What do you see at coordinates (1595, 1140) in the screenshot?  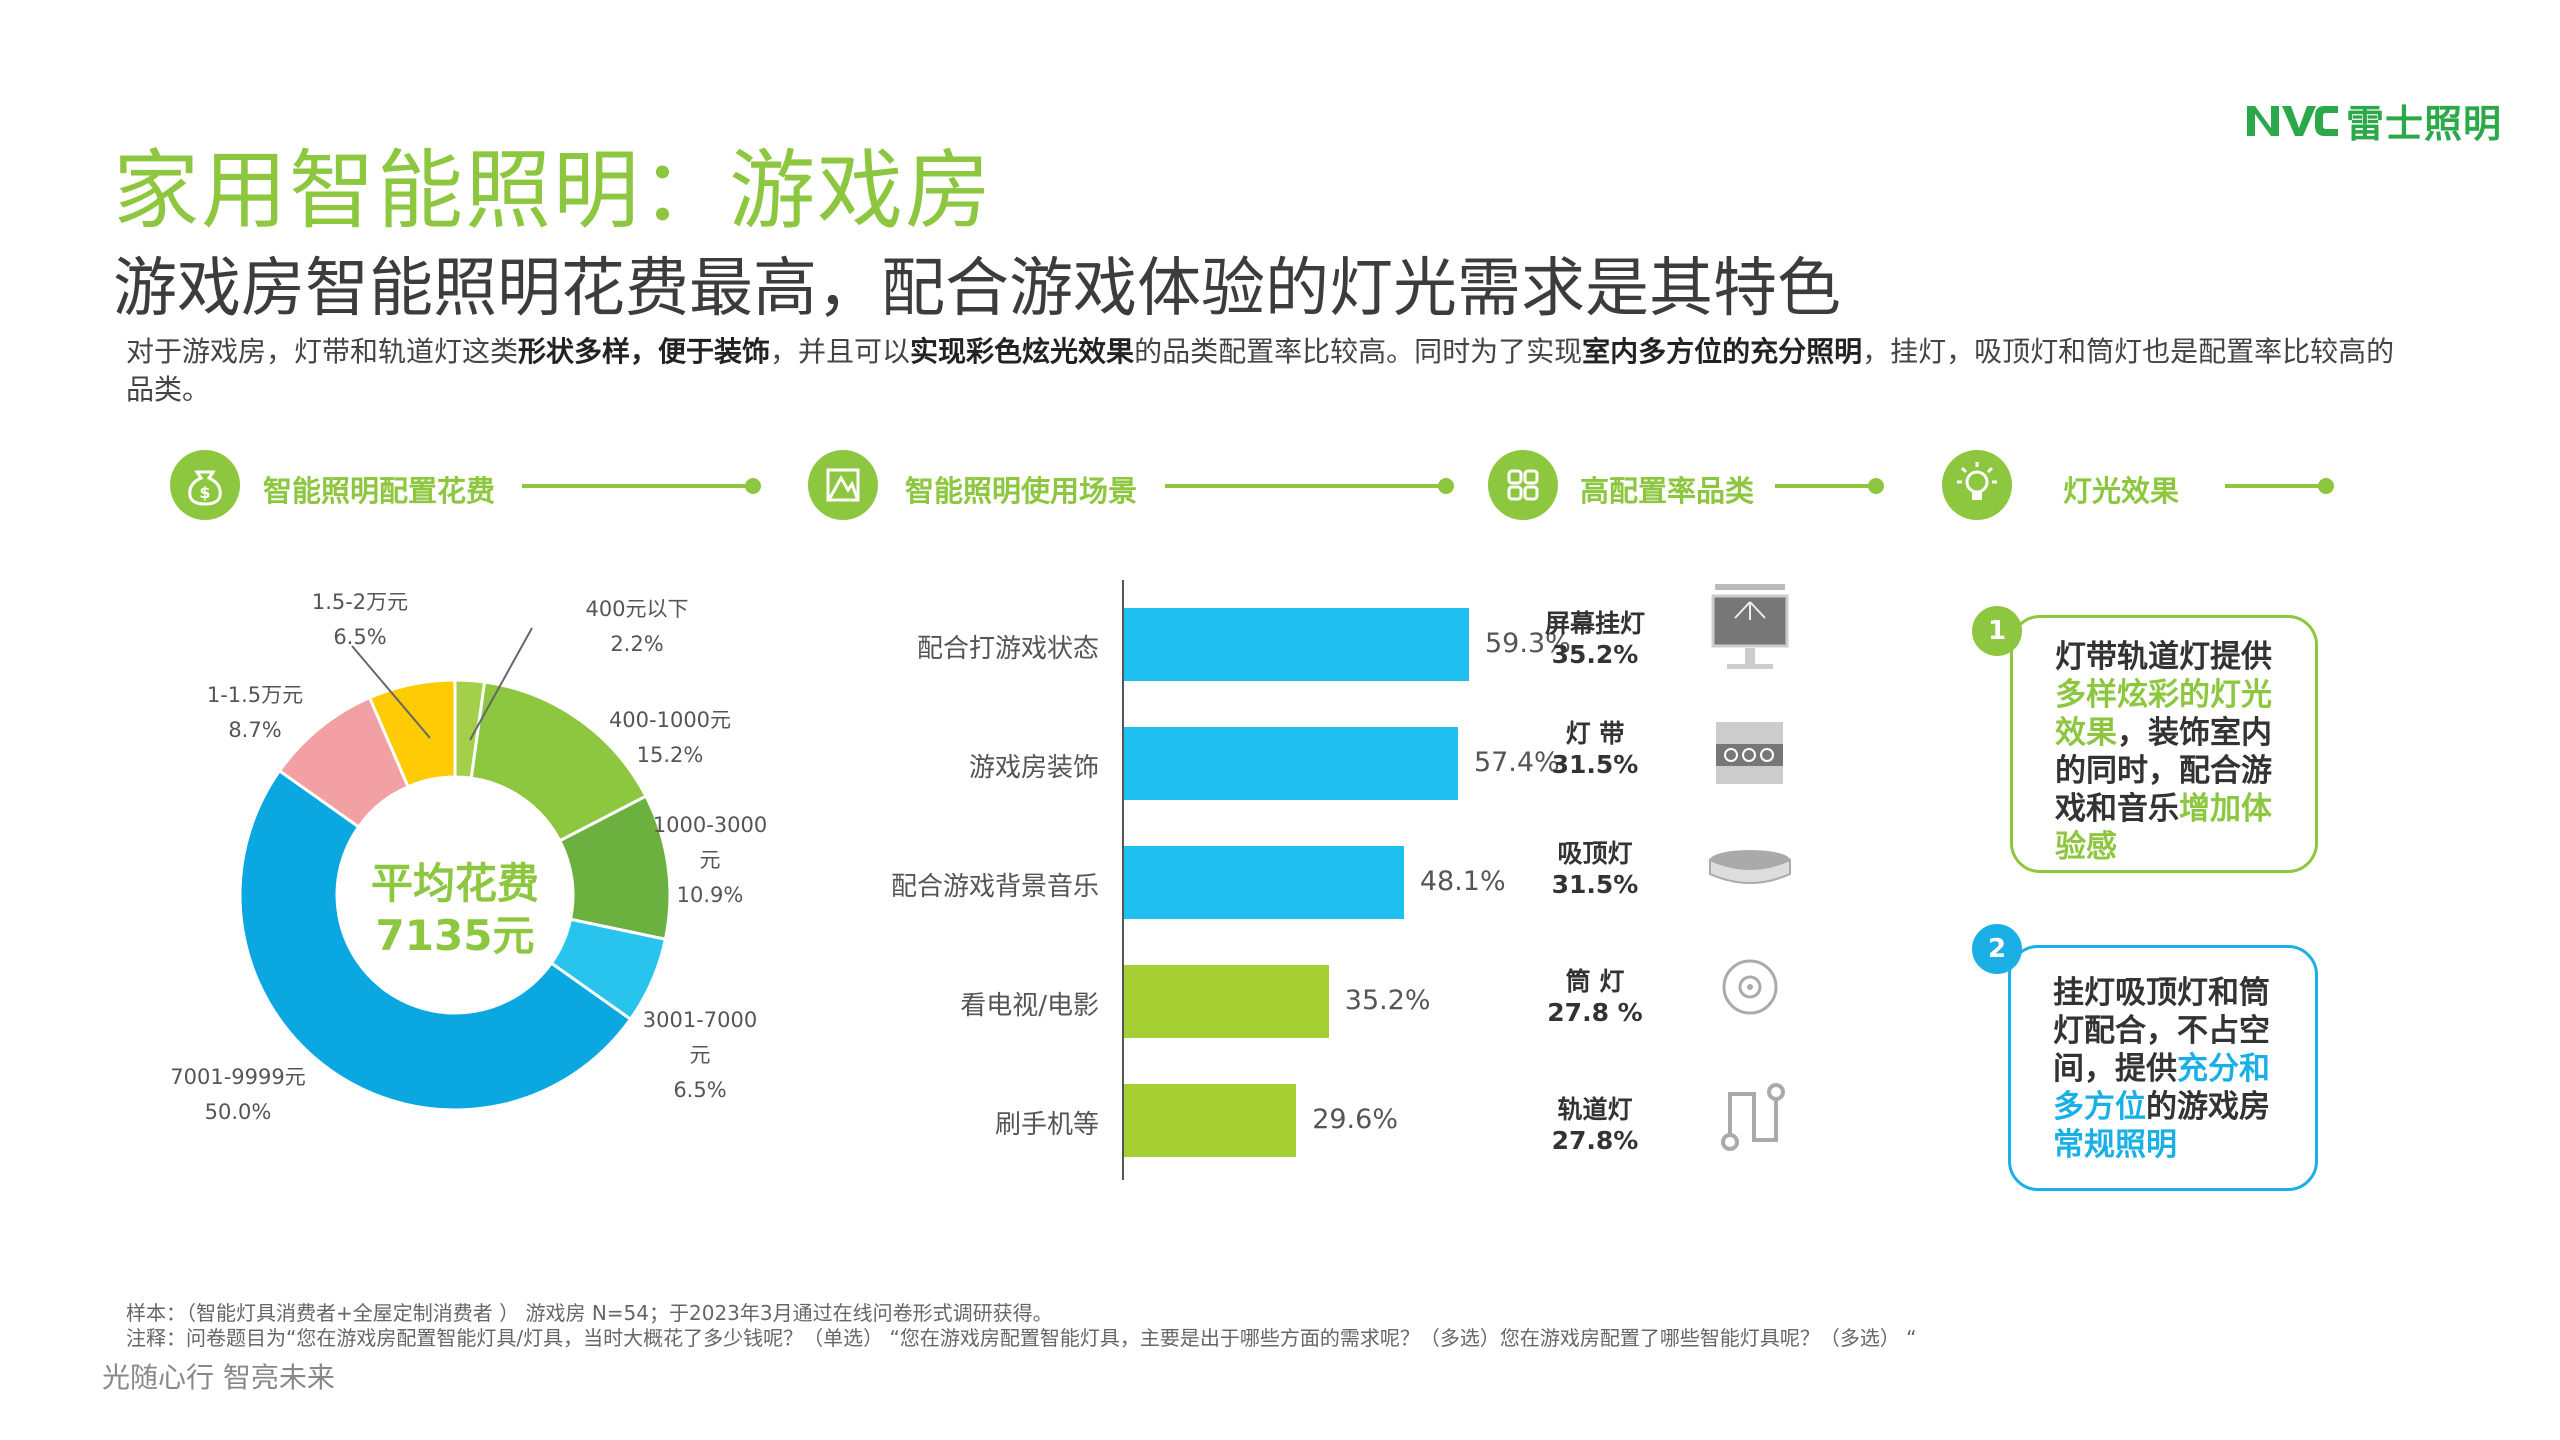 I see `category-rate: 27.8%` at bounding box center [1595, 1140].